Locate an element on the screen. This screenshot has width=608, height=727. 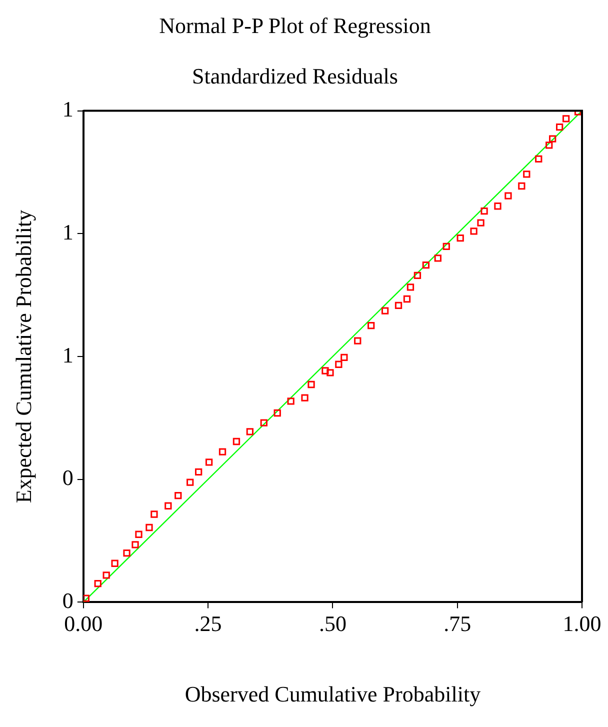
y-axis-title: Expected Cumulative Probability is located at coordinates (23, 357).